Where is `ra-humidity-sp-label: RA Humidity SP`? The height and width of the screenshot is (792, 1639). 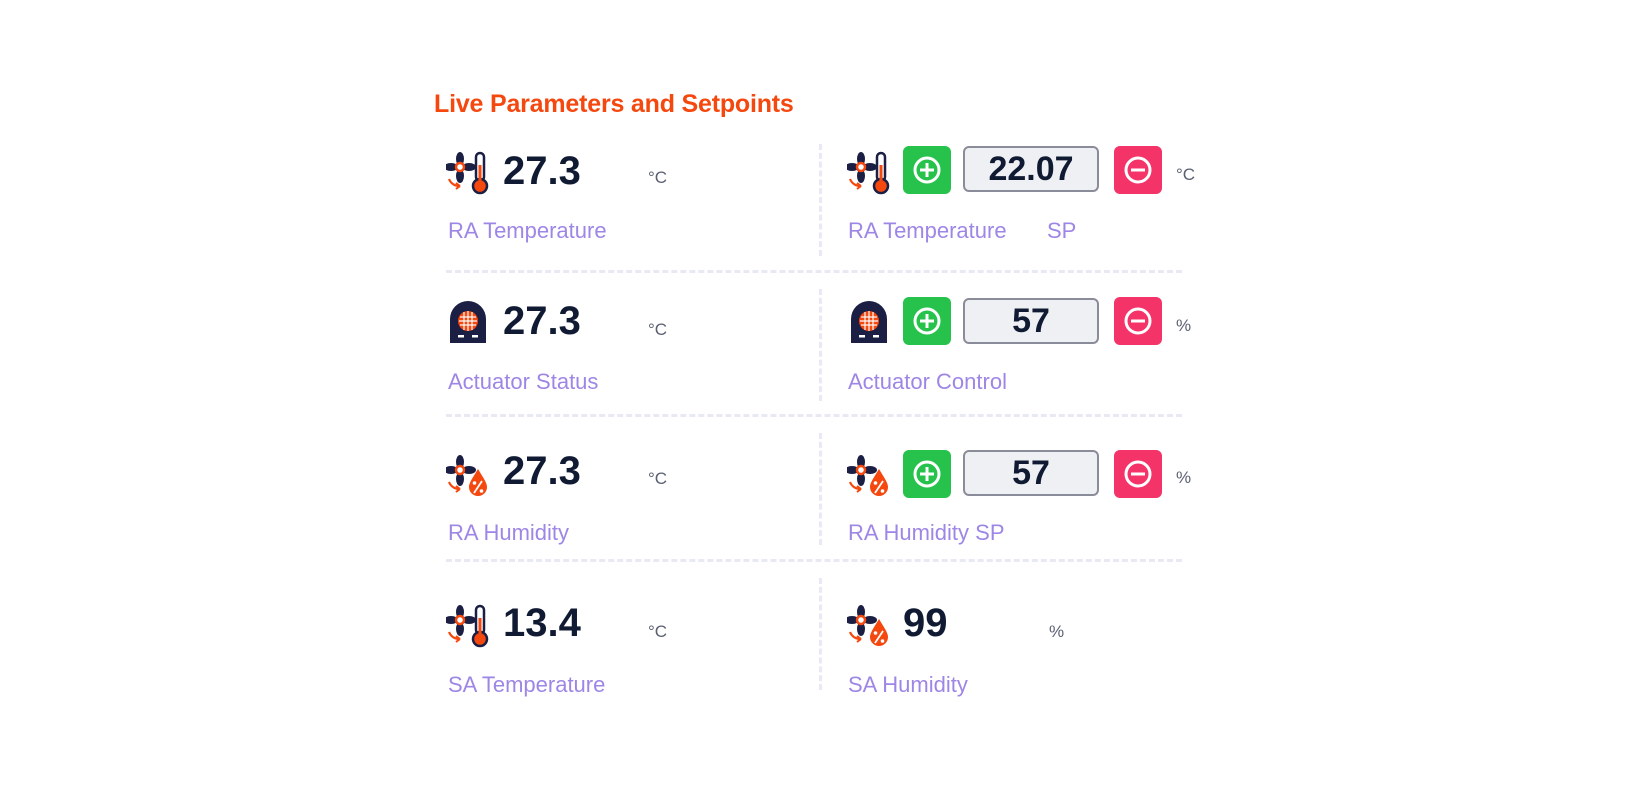
ra-humidity-sp-label: RA Humidity SP is located at coordinates (926, 532).